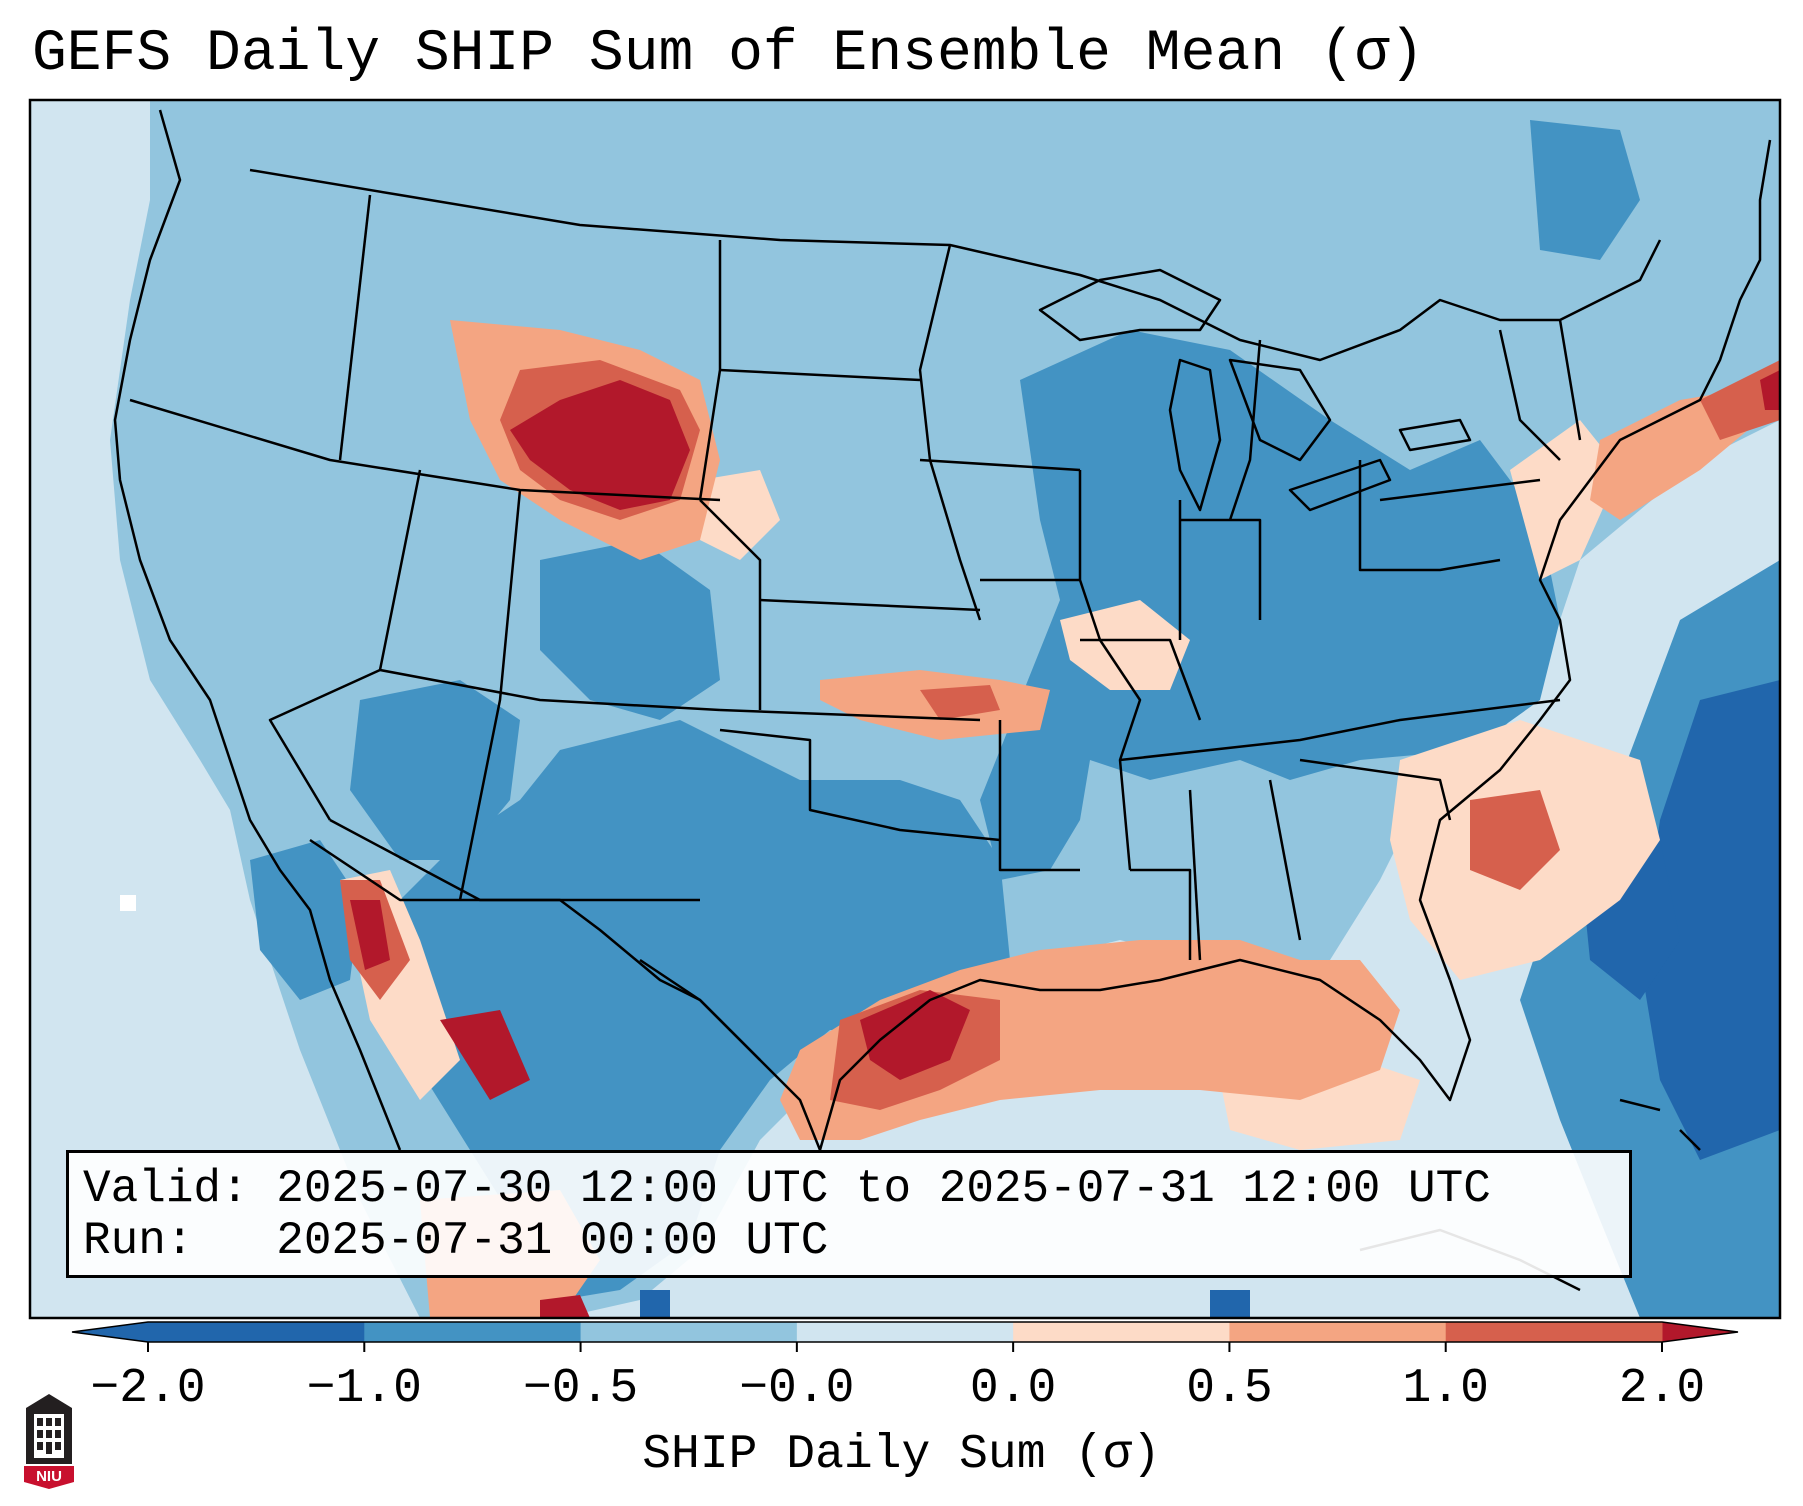 The height and width of the screenshot is (1506, 1803). What do you see at coordinates (580, 1389) in the screenshot?
I see `colorbar-tick-label: −0.5` at bounding box center [580, 1389].